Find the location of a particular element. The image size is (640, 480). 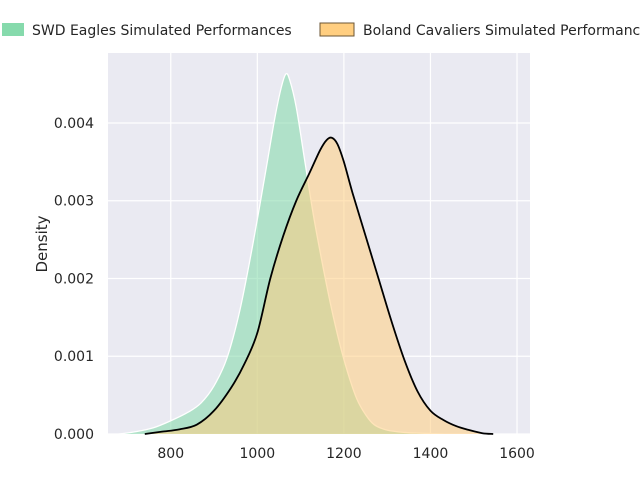

x-tick-label: 1400 is located at coordinates (431, 454).